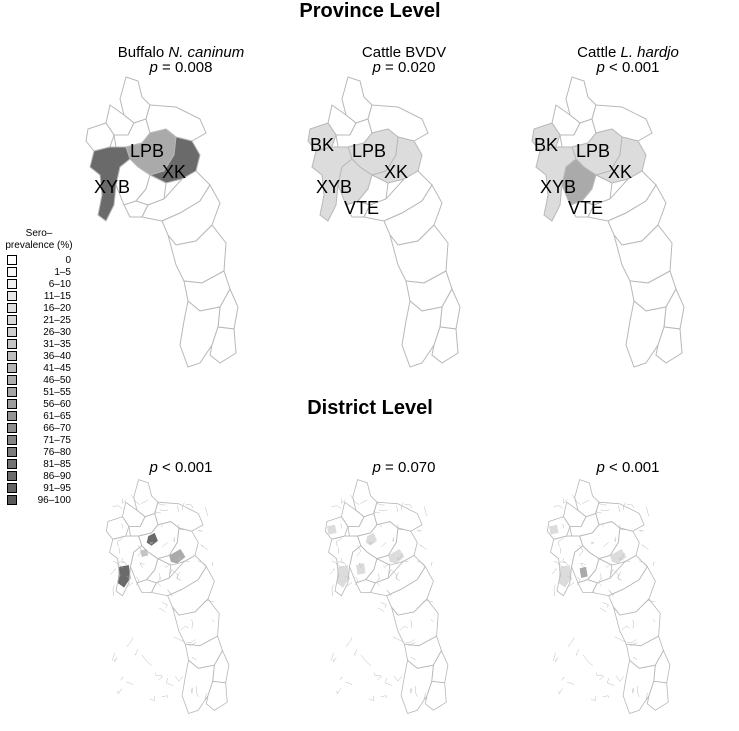 The width and height of the screenshot is (739, 731). What do you see at coordinates (62, 272) in the screenshot?
I see `legend-label: 1–5` at bounding box center [62, 272].